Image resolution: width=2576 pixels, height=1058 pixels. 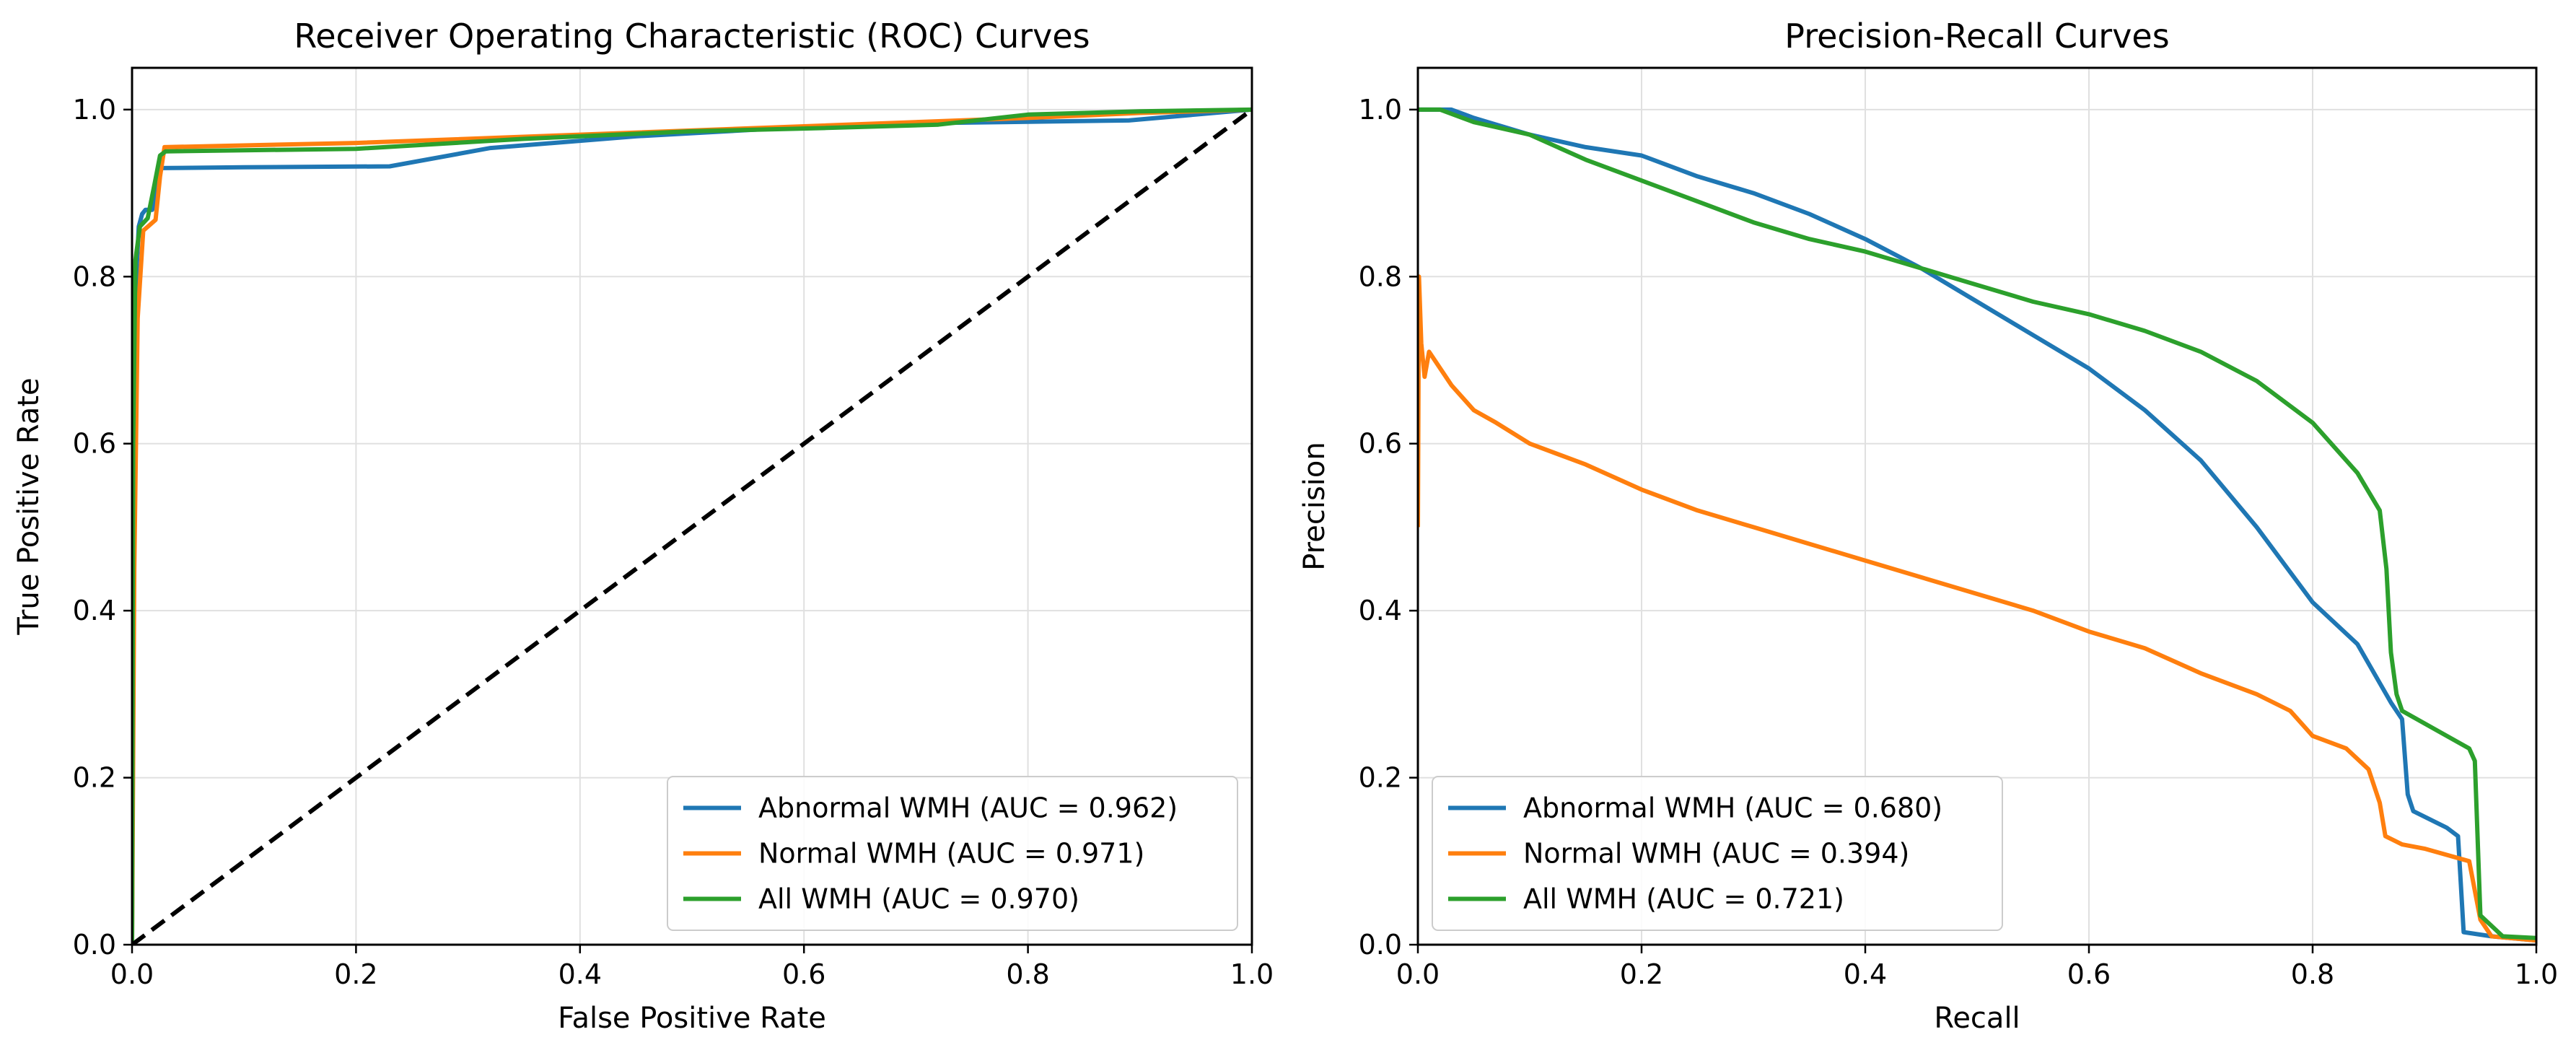 I want to click on roc-legend-label: Normal WMH (AUC = 0.971), so click(x=951, y=854).